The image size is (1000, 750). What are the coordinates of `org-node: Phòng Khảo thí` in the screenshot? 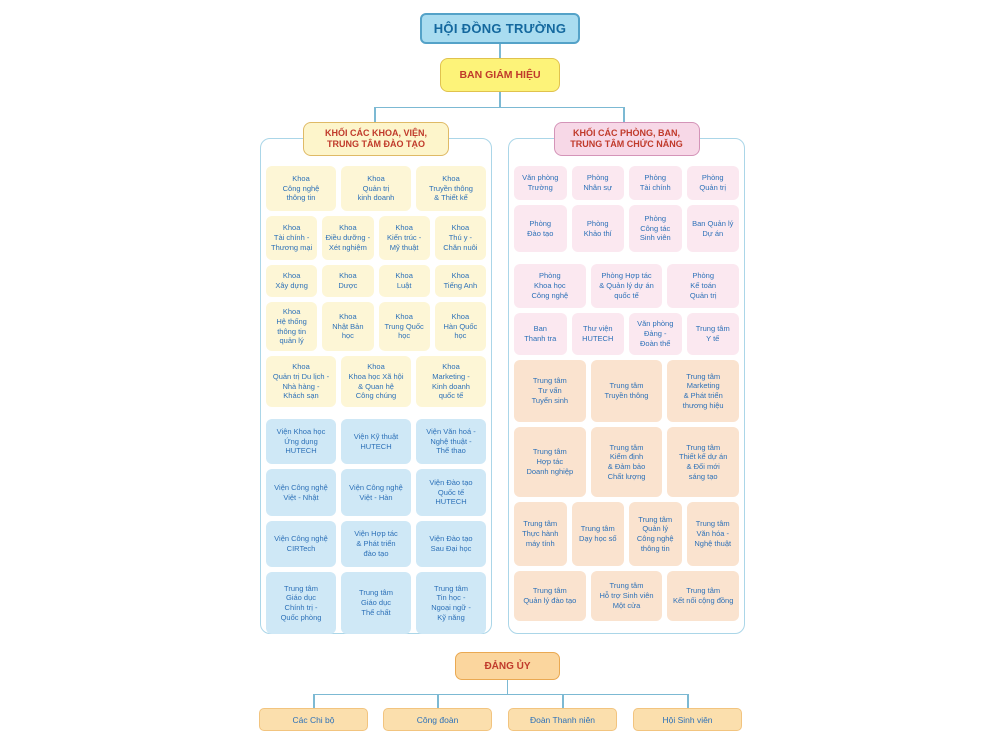 It's located at (597, 228).